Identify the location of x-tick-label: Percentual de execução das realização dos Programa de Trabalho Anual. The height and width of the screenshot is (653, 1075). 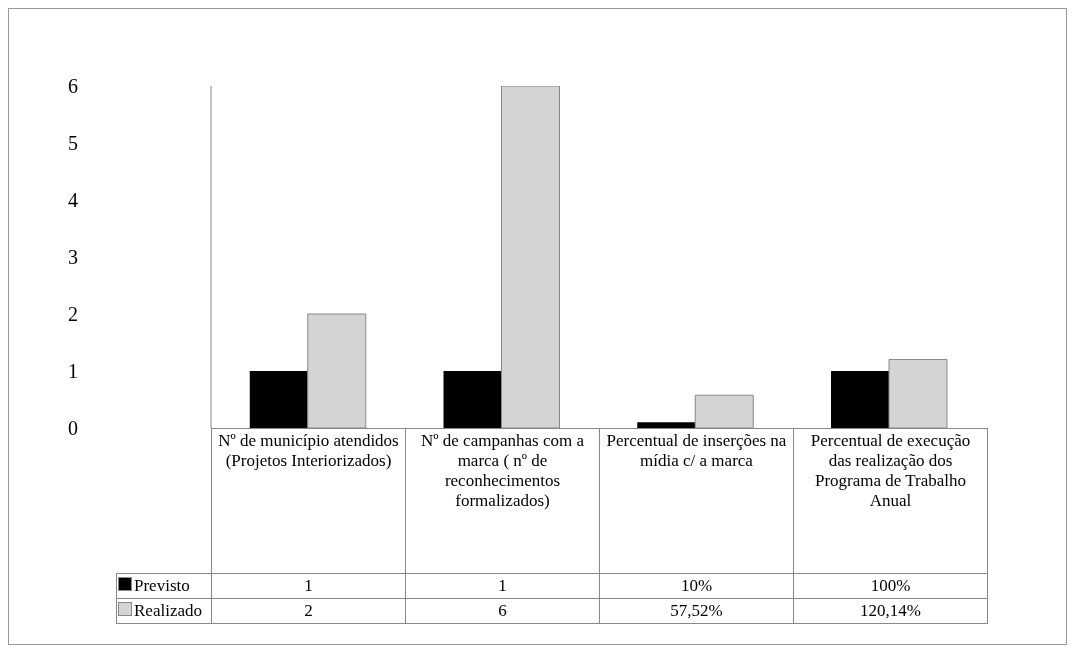
(890, 501).